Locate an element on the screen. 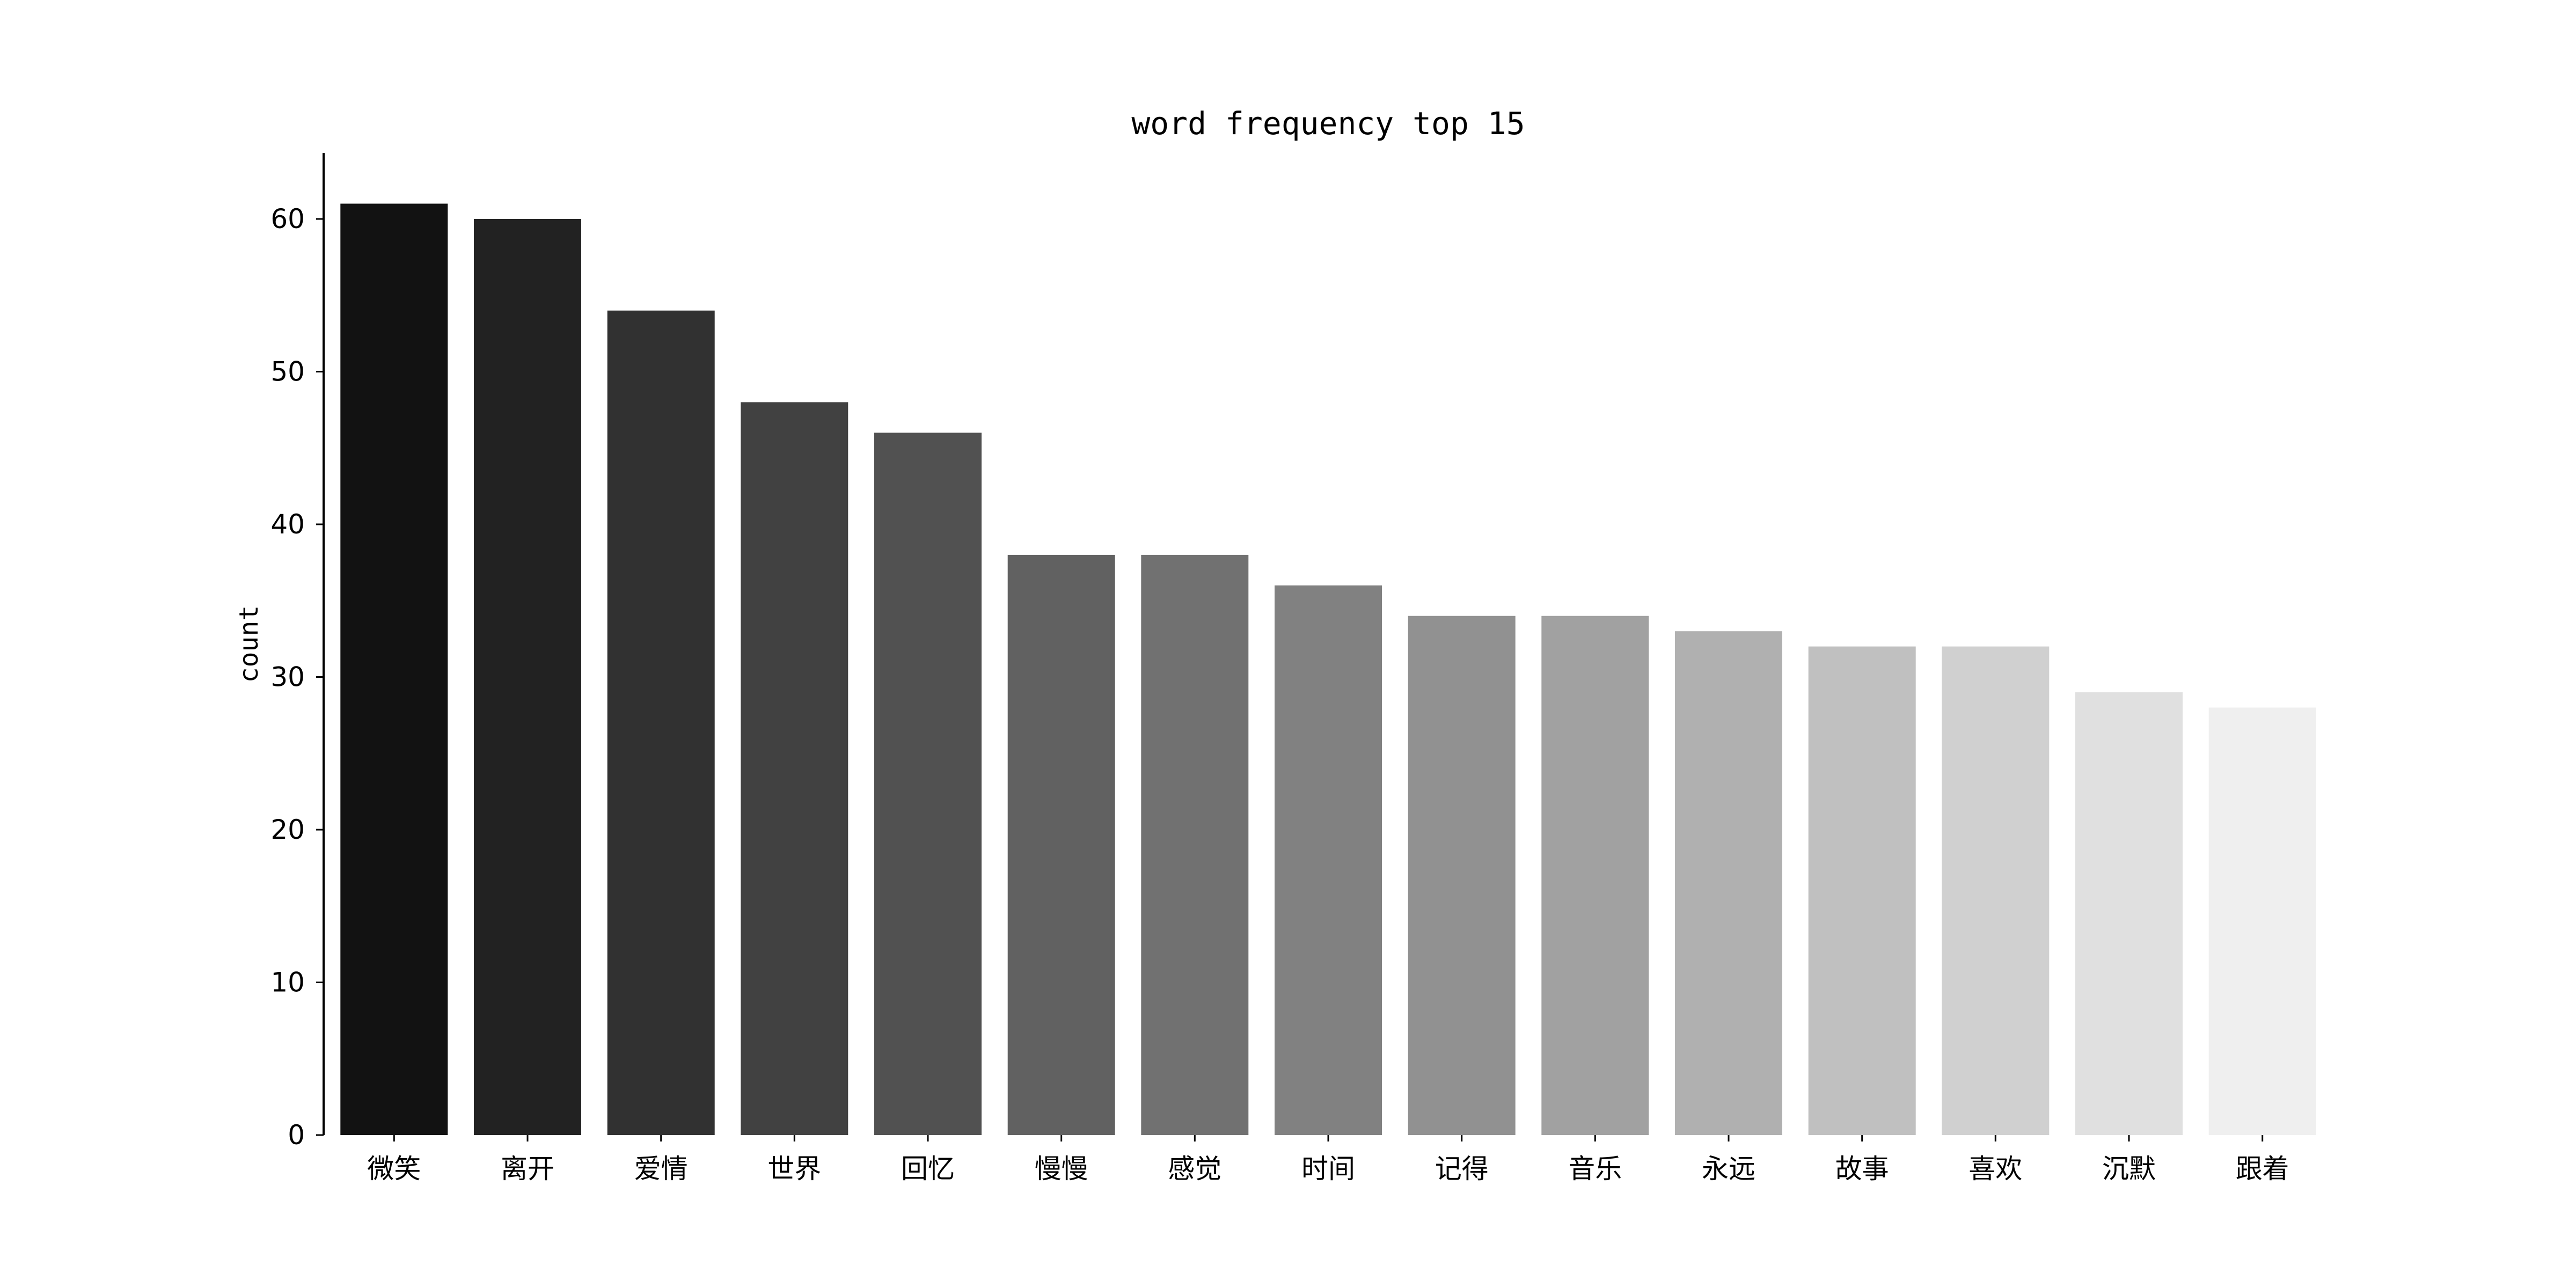 The width and height of the screenshot is (2576, 1288). x-tick-label: 世界 is located at coordinates (794, 1168).